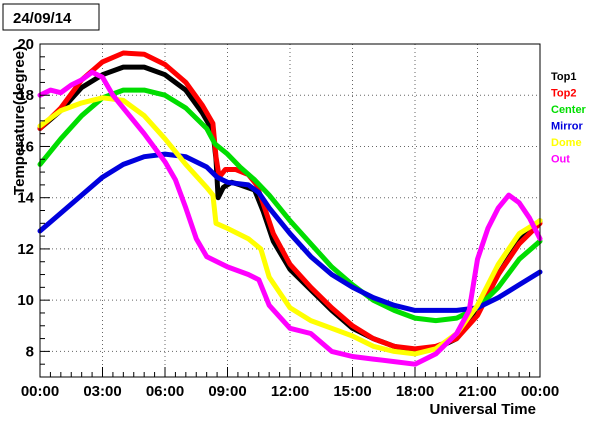 This screenshot has height=422, width=596. I want to click on title-box: 24/09/14, so click(51, 17).